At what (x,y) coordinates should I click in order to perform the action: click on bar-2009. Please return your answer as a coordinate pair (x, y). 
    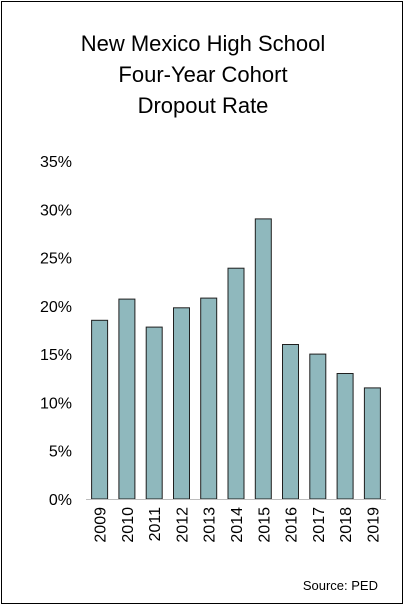
    Looking at the image, I should click on (100, 409).